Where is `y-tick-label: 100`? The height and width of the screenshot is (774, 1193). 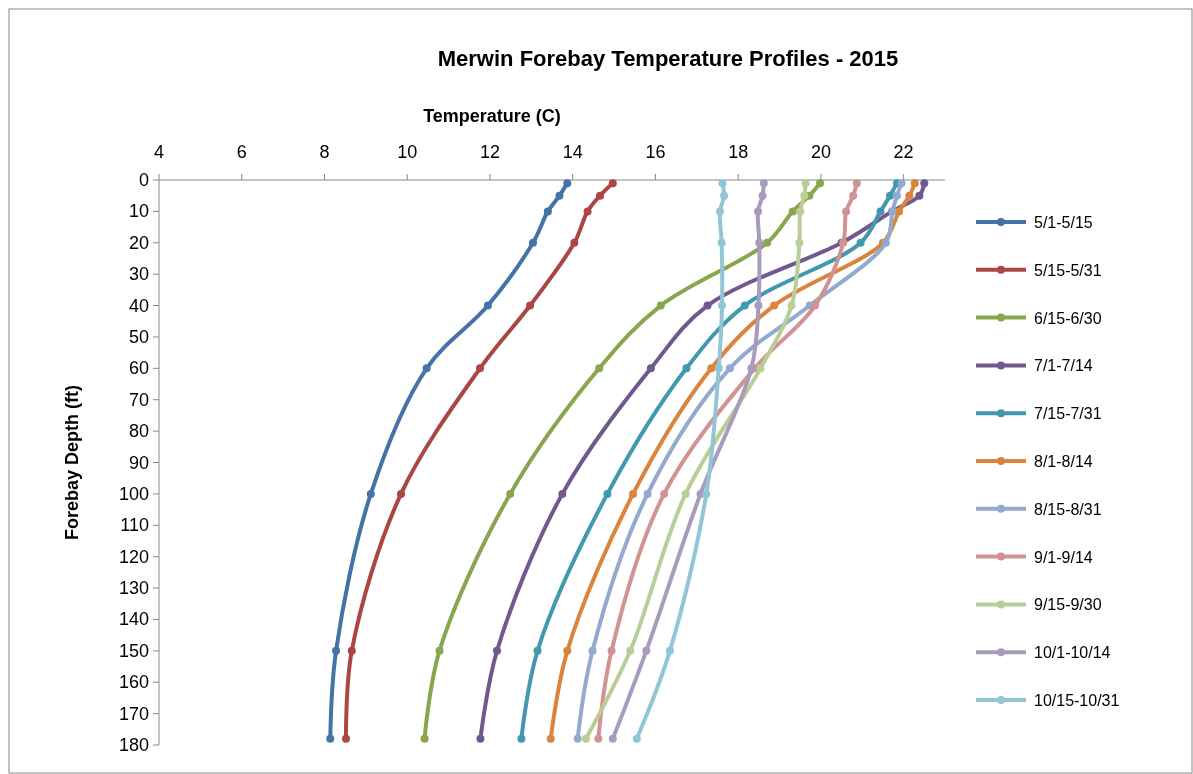 y-tick-label: 100 is located at coordinates (133, 493).